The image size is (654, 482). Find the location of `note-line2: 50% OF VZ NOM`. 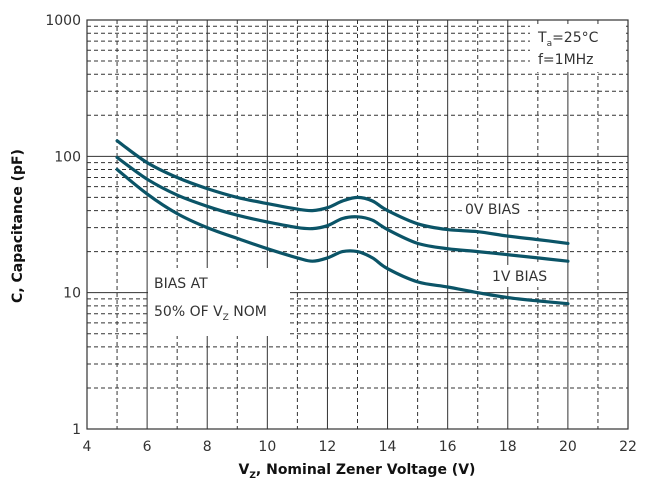

note-line2: 50% OF VZ NOM is located at coordinates (210, 313).